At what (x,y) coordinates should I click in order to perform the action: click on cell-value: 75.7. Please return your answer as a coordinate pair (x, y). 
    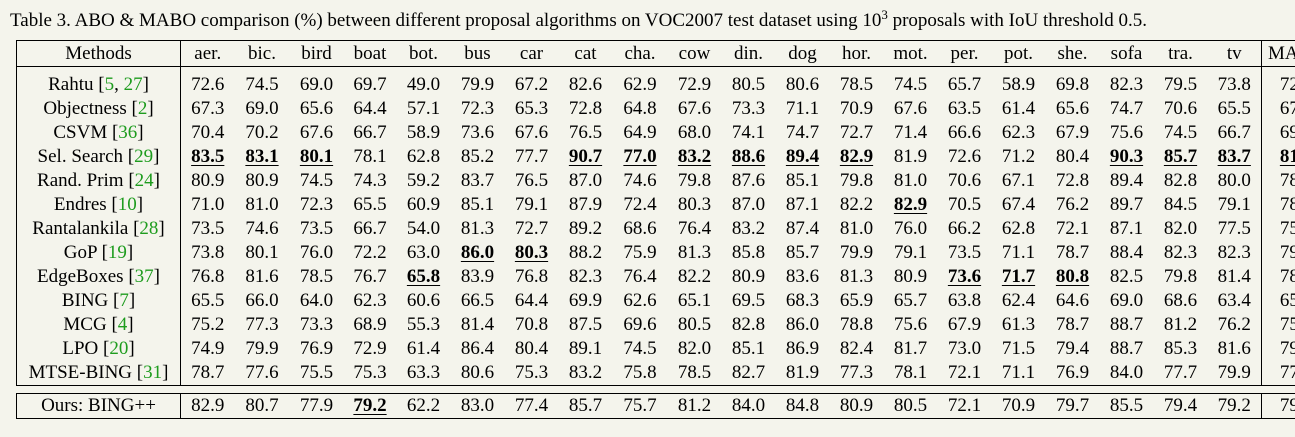
    Looking at the image, I should click on (640, 405).